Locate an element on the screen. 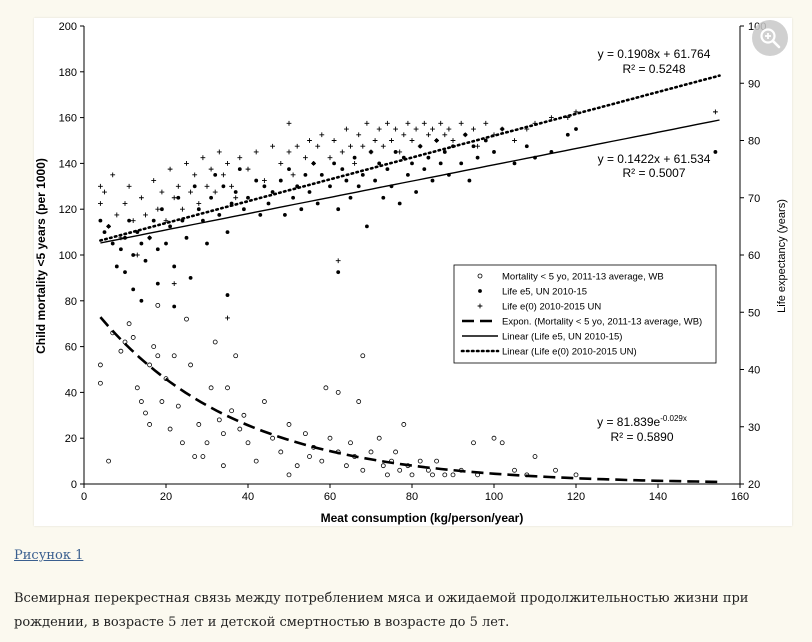 The width and height of the screenshot is (812, 642). y2-tick-label: 50 is located at coordinates (754, 313).